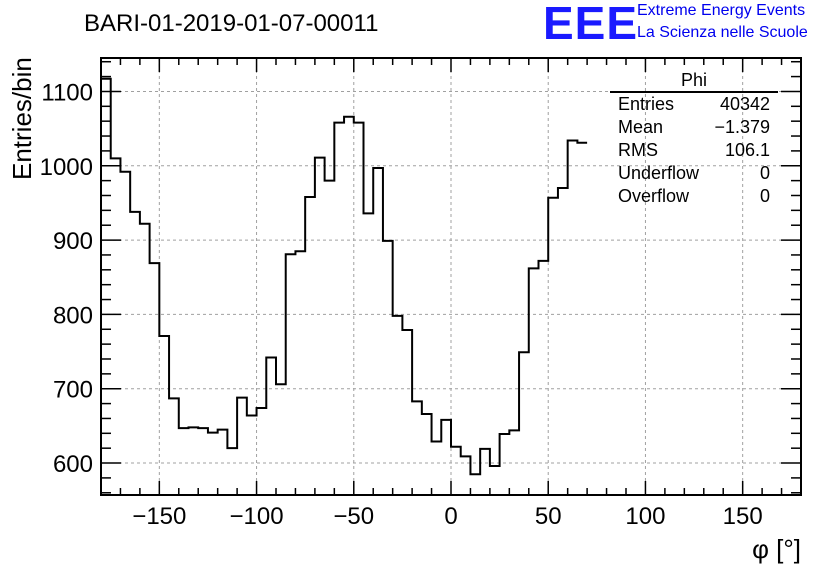 This screenshot has height=572, width=836. I want to click on logo-line-1: Extreme Energy Events, so click(721, 10).